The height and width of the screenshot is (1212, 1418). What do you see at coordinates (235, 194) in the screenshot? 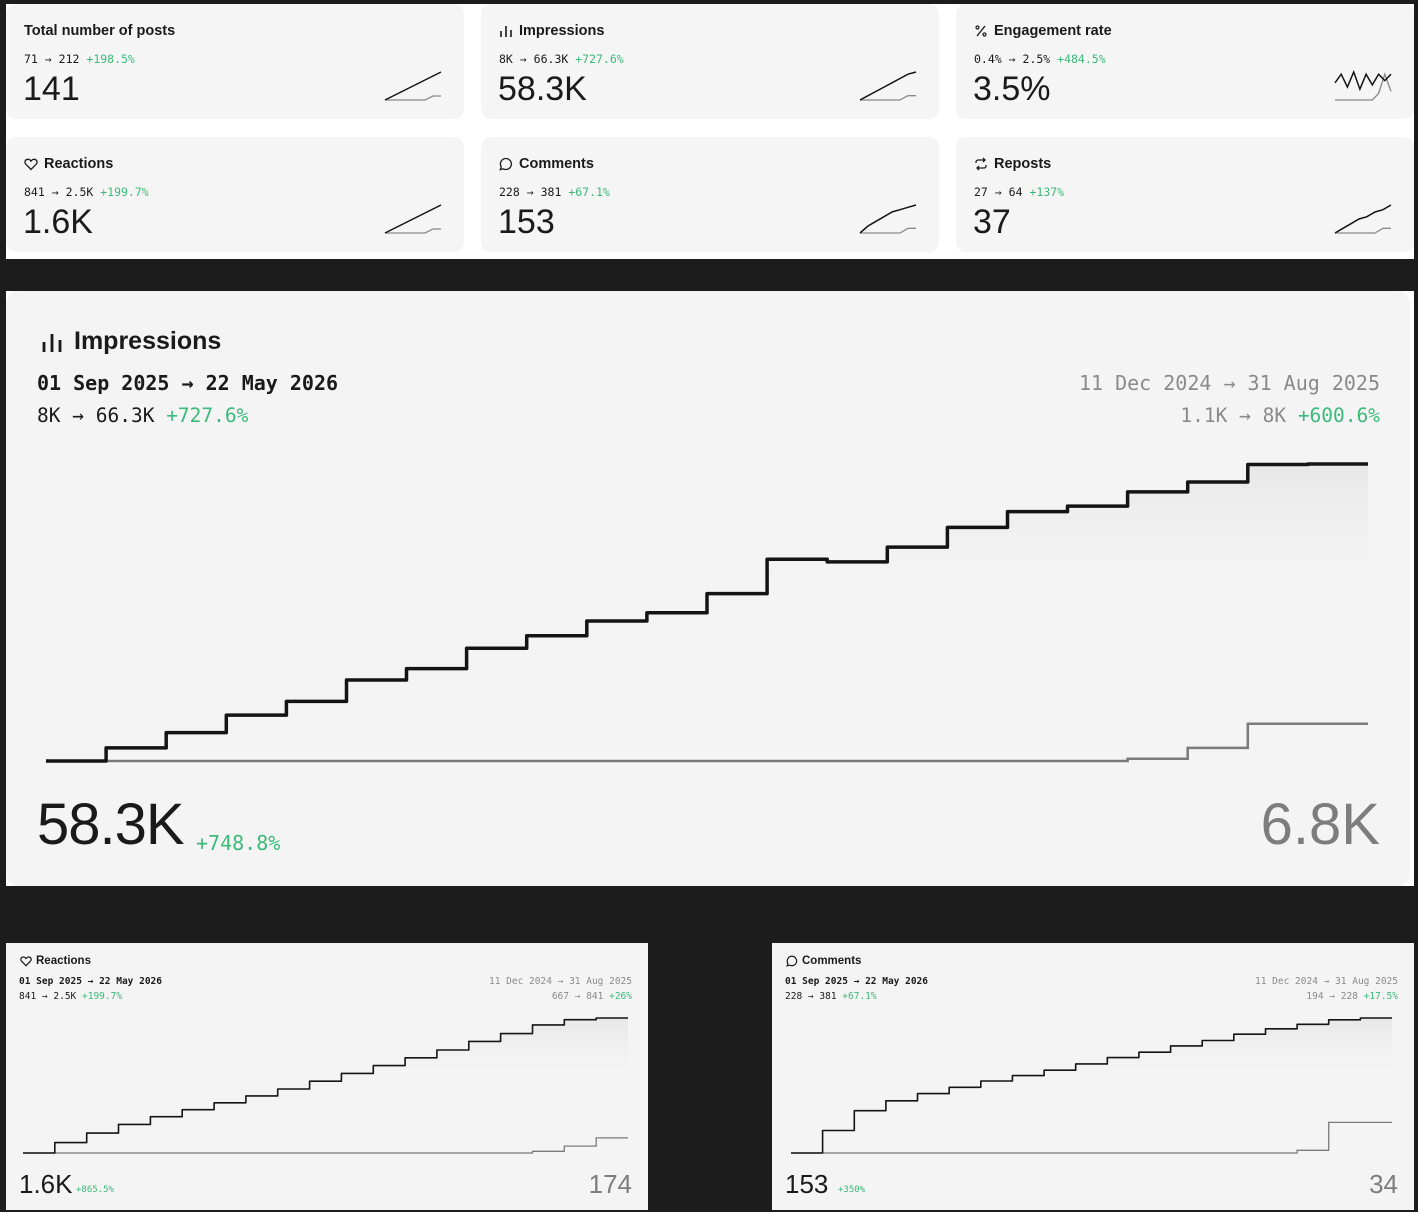
I see `stat-card: Reactions 841 → 2.5K +199.7% 1.6K` at bounding box center [235, 194].